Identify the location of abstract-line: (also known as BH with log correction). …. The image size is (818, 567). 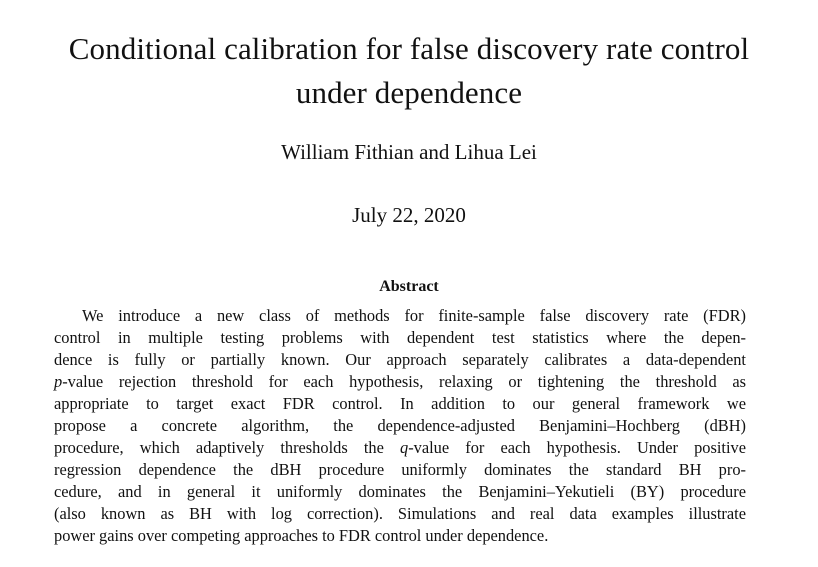
(400, 513).